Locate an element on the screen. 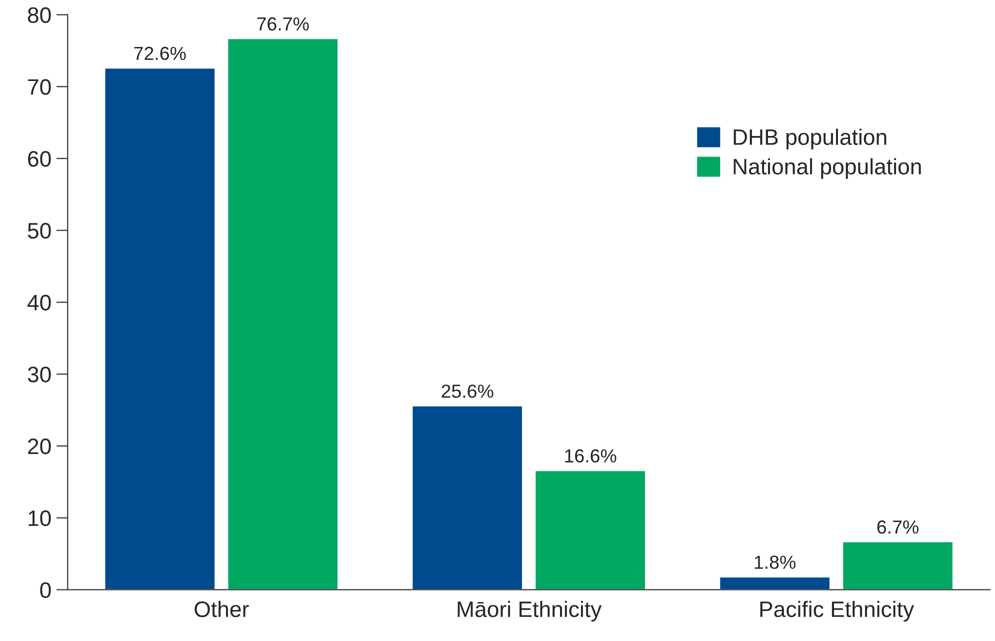 This screenshot has height=641, width=995. y-tick-label: 60 is located at coordinates (39, 159).